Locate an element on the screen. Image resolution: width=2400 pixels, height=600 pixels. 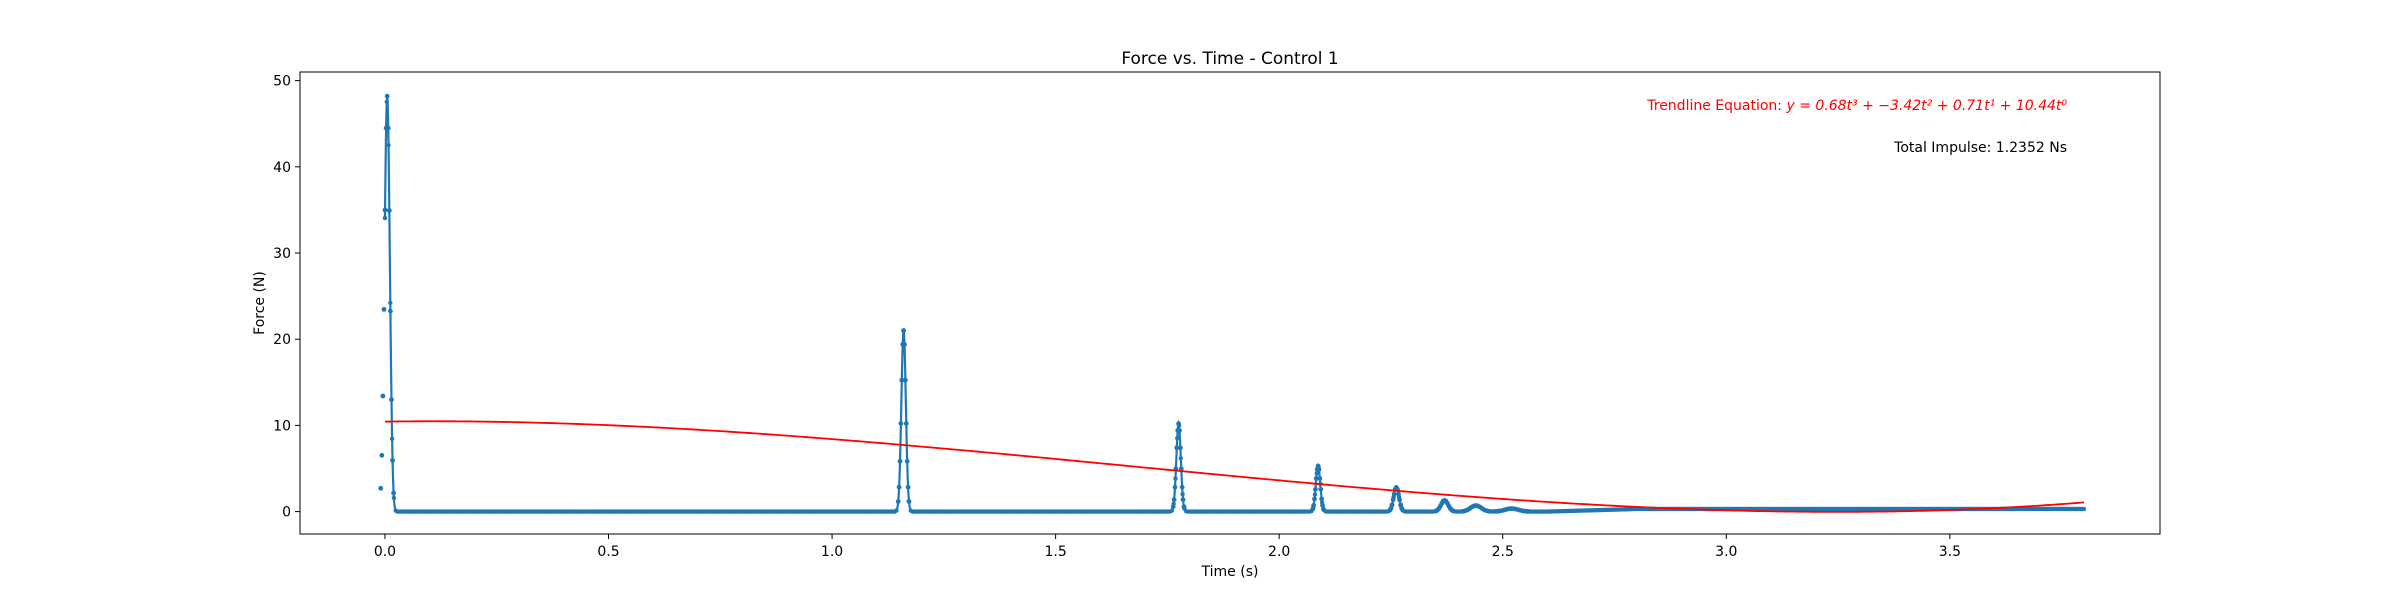
y-axis: 0 10 20 30 40 50 is located at coordinates (286, 297).